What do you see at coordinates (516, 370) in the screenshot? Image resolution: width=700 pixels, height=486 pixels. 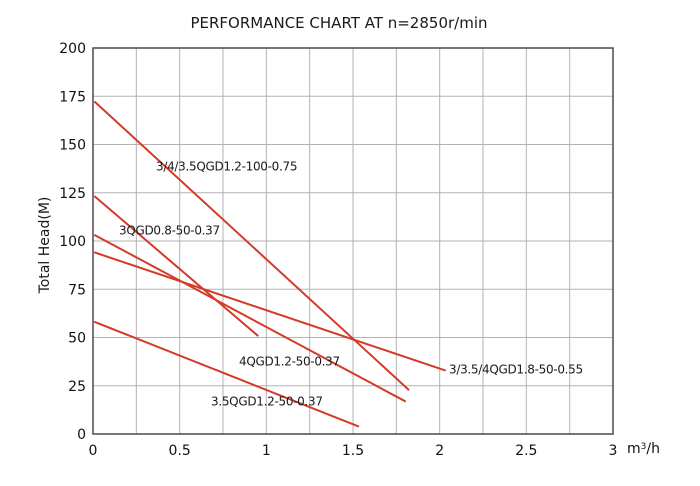 I see `series-label-3: 3/3.5/4QGD1.8-50-0.55` at bounding box center [516, 370].